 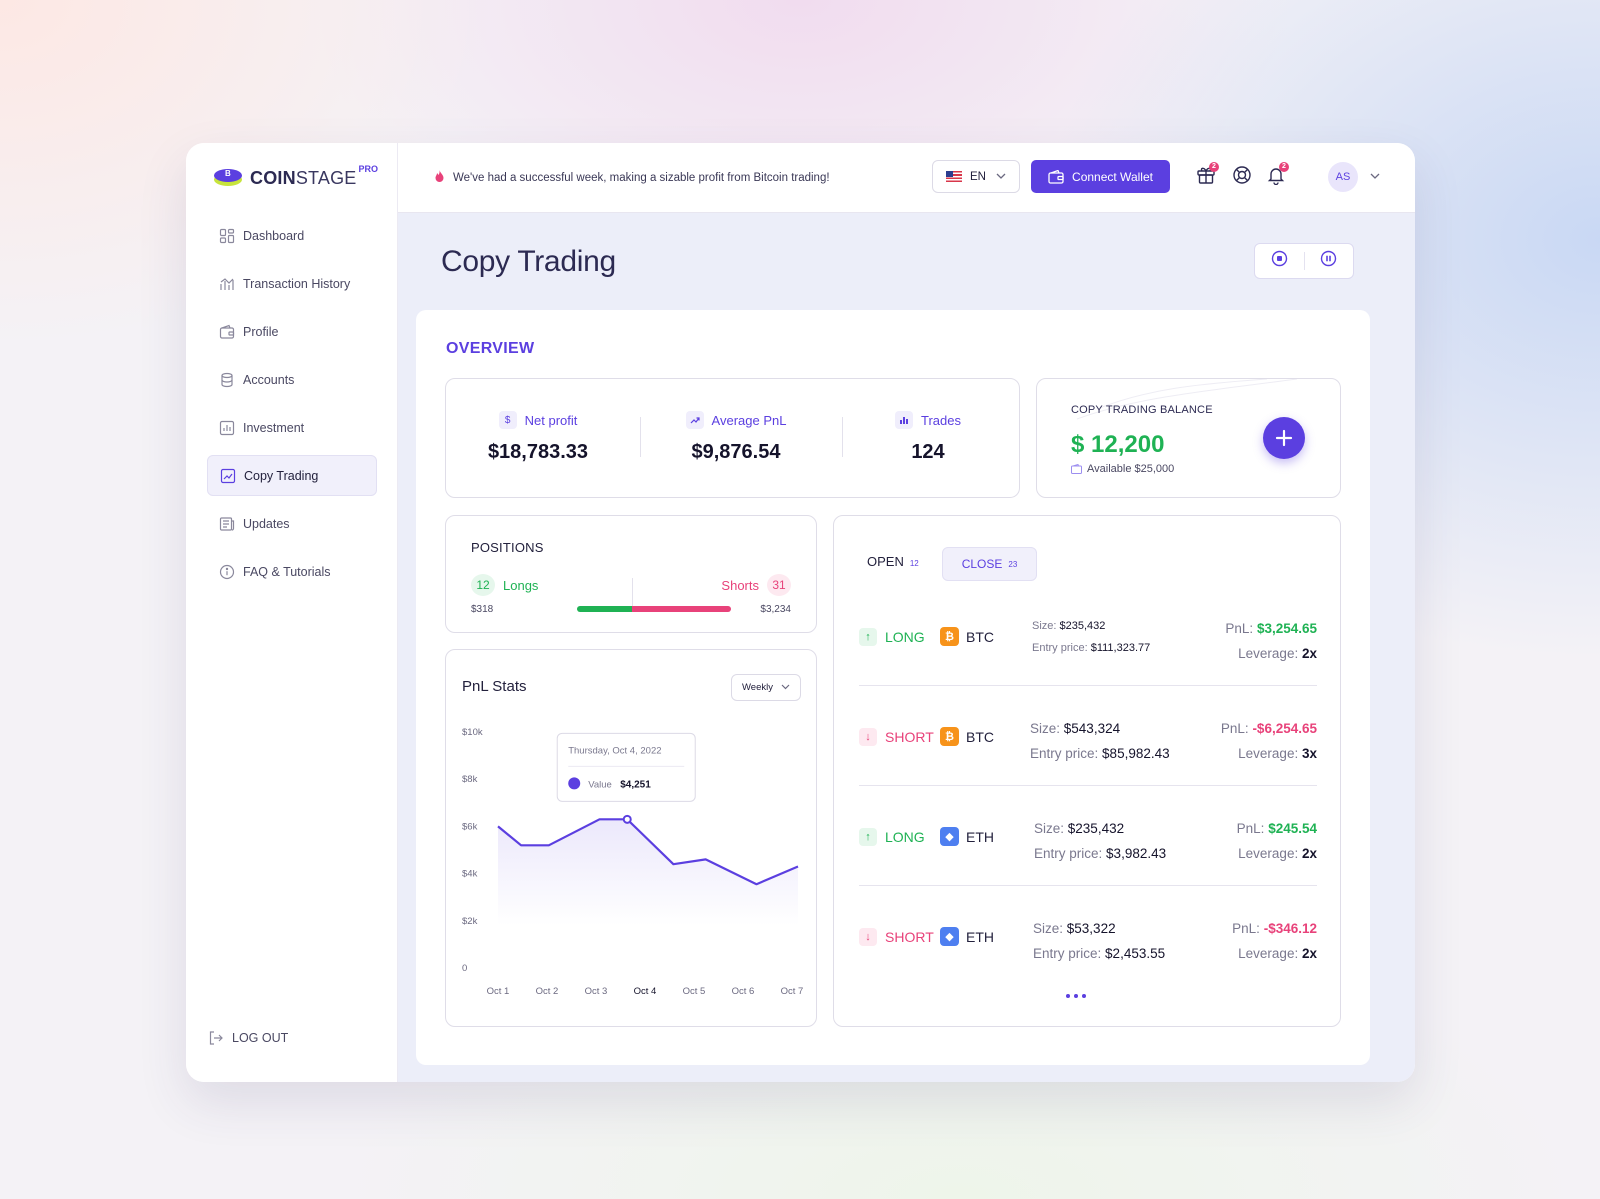 I want to click on tab-close-label: CLOSE, so click(x=982, y=564).